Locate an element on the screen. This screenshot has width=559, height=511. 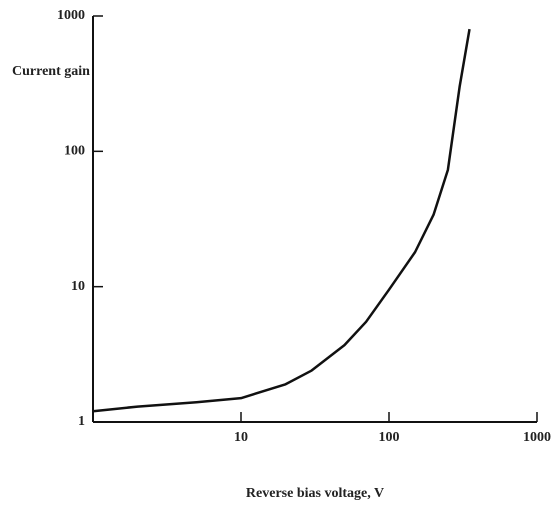
y-tick-label: 1 is located at coordinates (81, 421).